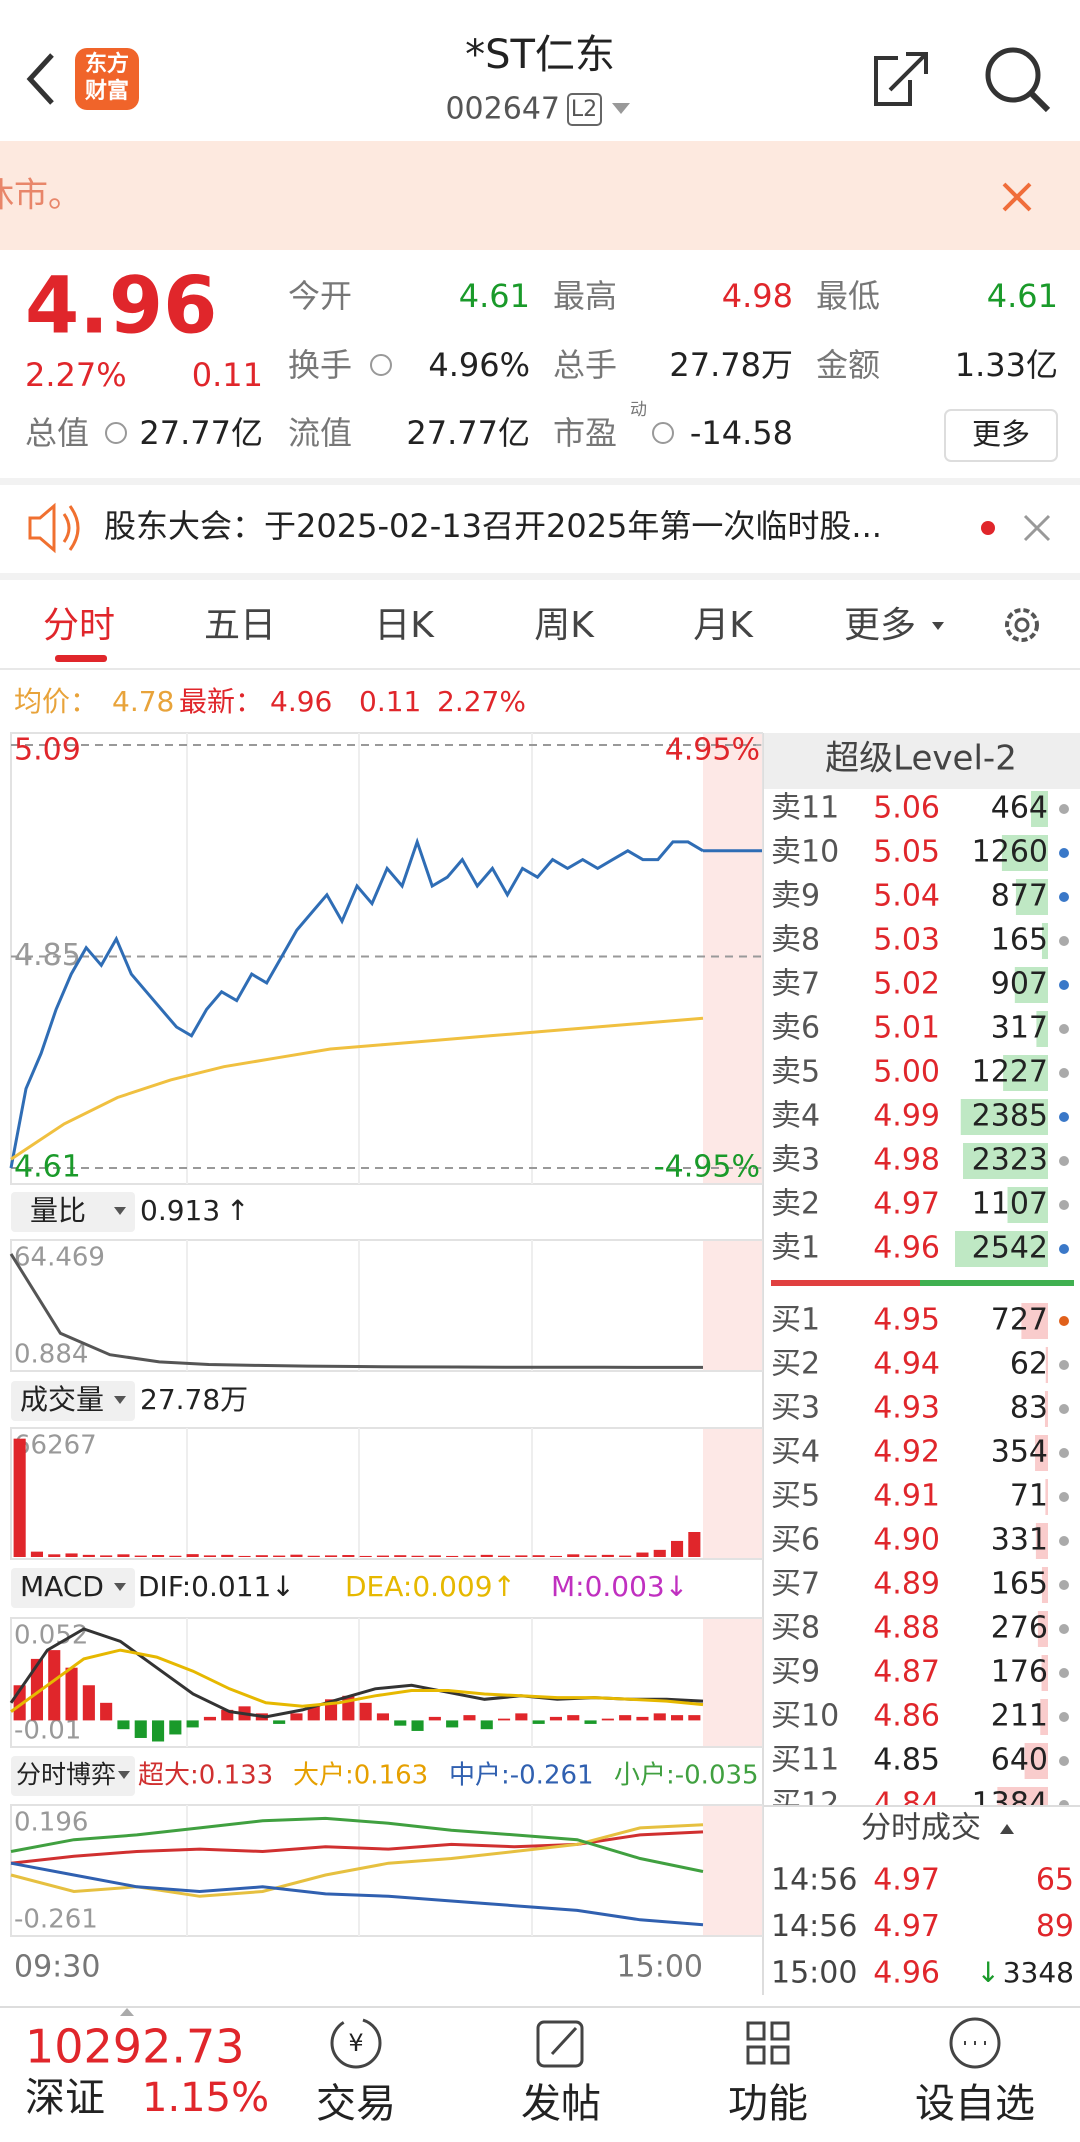 Image resolution: width=1080 pixels, height=2142 pixels. I want to click on stock-code: 002647, so click(502, 109).